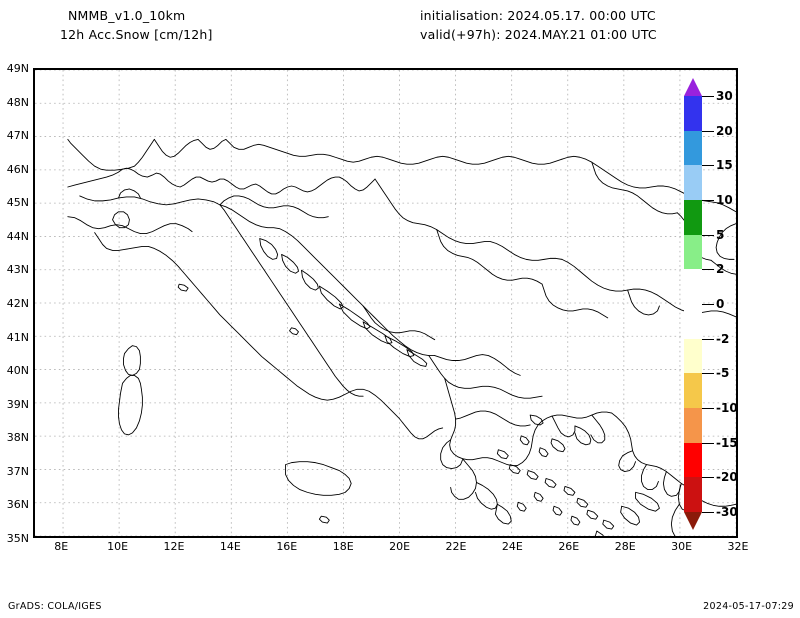 The height and width of the screenshot is (618, 800). Describe the element at coordinates (456, 546) in the screenshot. I see `lon-tick-label: 22E` at that location.